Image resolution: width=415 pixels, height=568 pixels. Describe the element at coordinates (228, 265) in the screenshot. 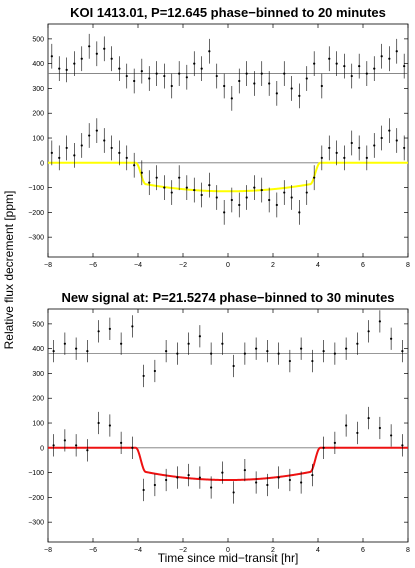

I see `x-tick-label: 0` at that location.